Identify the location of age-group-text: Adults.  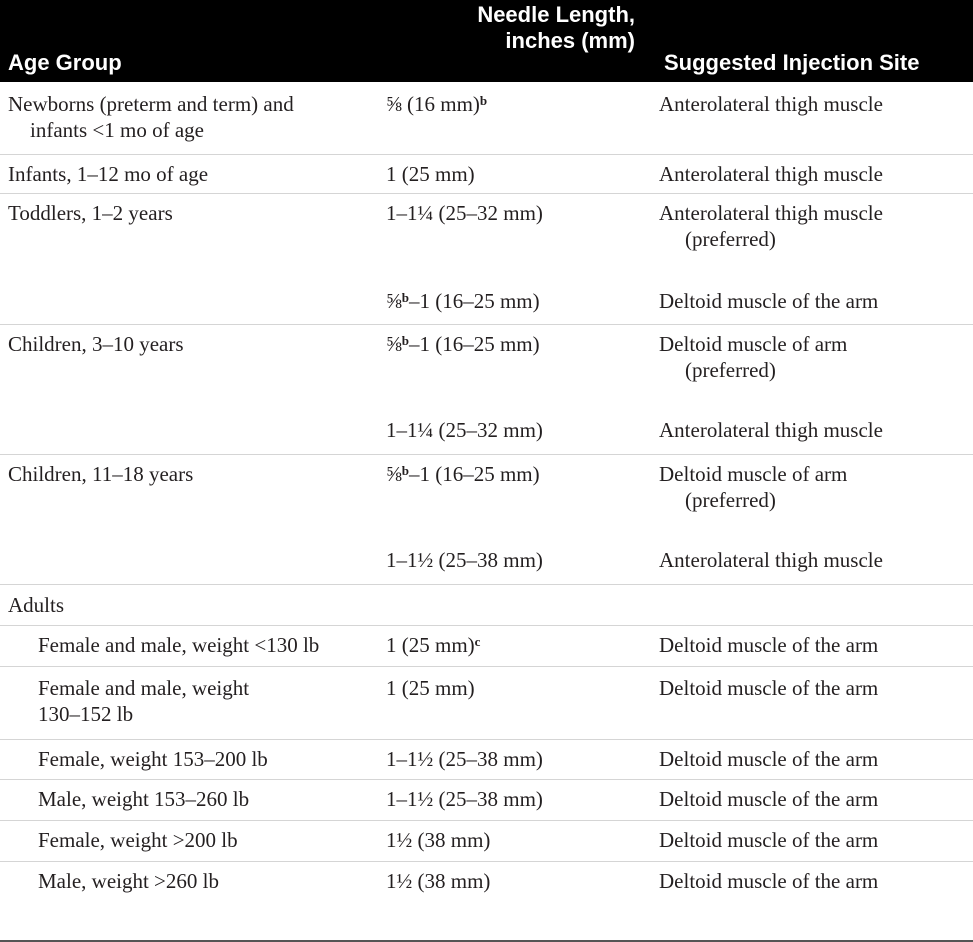
(36, 605).